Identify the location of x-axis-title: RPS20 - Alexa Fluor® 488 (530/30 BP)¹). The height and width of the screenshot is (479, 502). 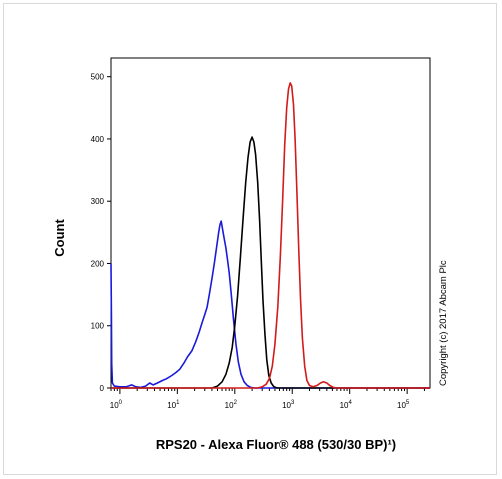
(276, 444).